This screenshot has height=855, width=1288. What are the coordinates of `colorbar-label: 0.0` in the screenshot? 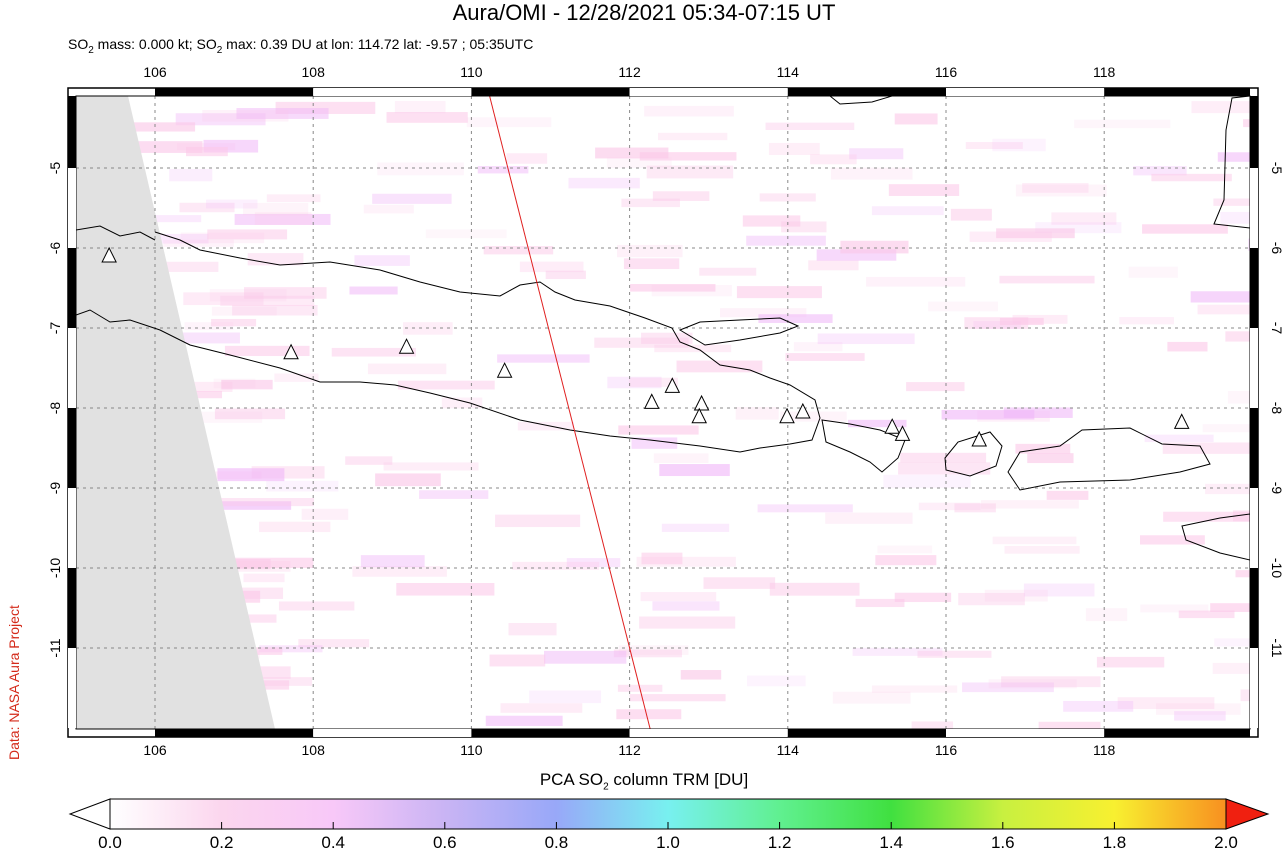 It's located at (110, 842).